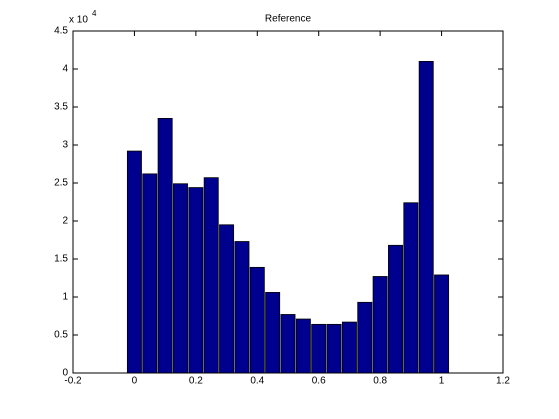  I want to click on x-tick-label: 1.2, so click(503, 381).